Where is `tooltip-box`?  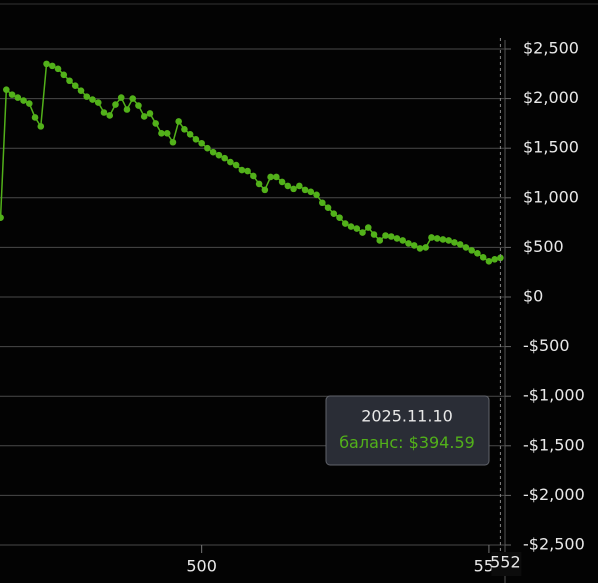 tooltip-box is located at coordinates (407, 430).